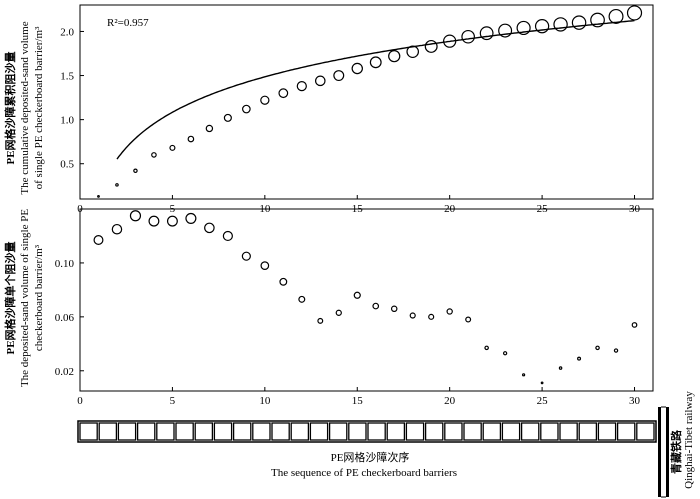 This screenshot has width=700, height=499. What do you see at coordinates (65, 318) in the screenshot?
I see `bottom-ytick-label: 0.06` at bounding box center [65, 318].